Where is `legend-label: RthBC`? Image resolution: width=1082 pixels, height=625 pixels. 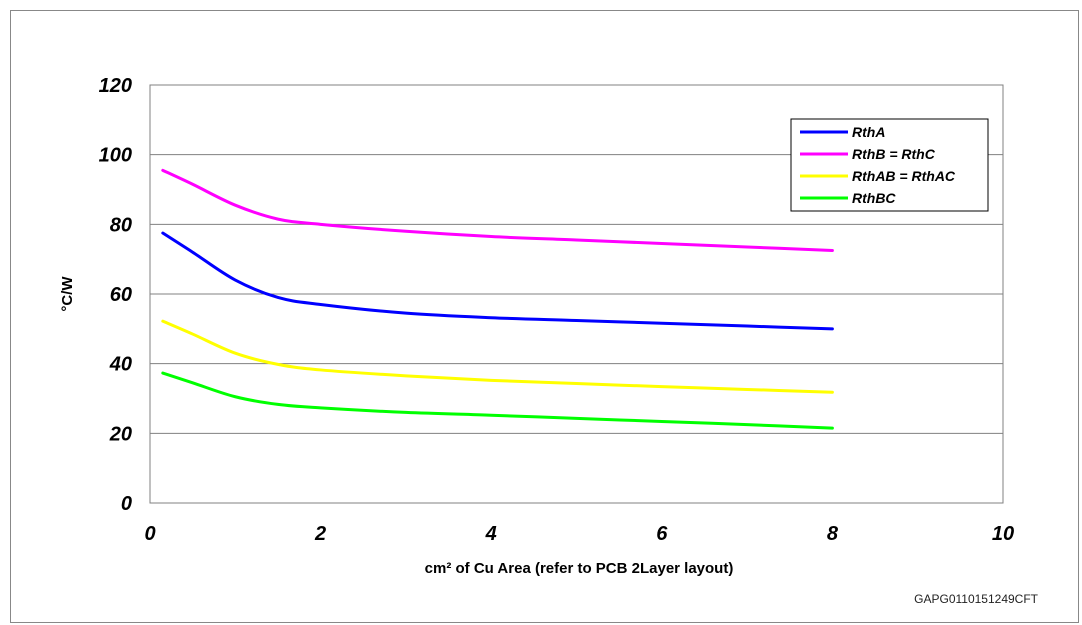
legend-label: RthBC is located at coordinates (874, 198).